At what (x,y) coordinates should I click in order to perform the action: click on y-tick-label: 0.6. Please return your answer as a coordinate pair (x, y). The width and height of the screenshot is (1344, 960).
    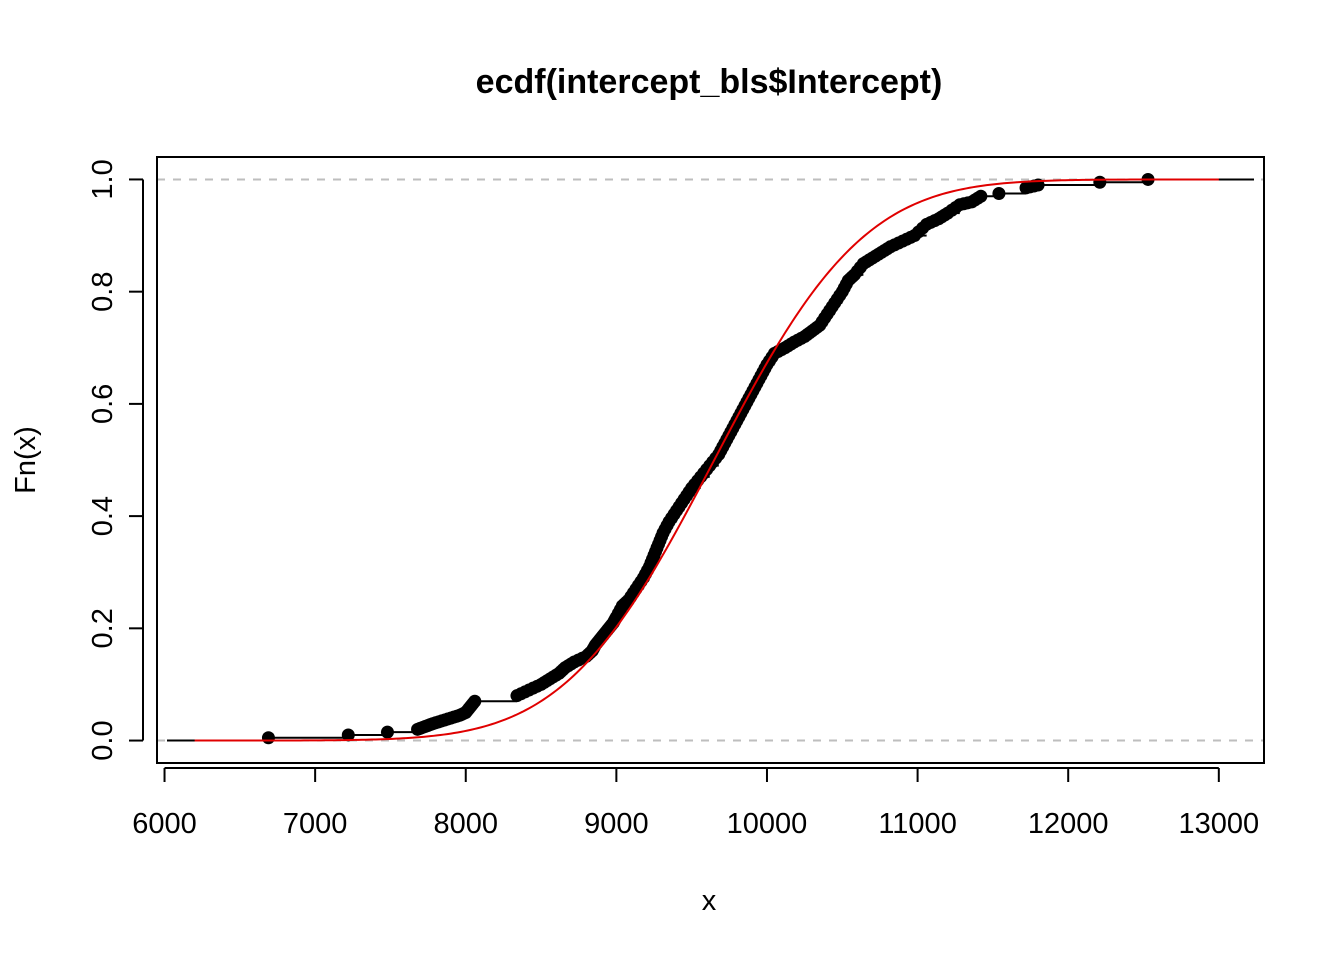
    Looking at the image, I should click on (103, 404).